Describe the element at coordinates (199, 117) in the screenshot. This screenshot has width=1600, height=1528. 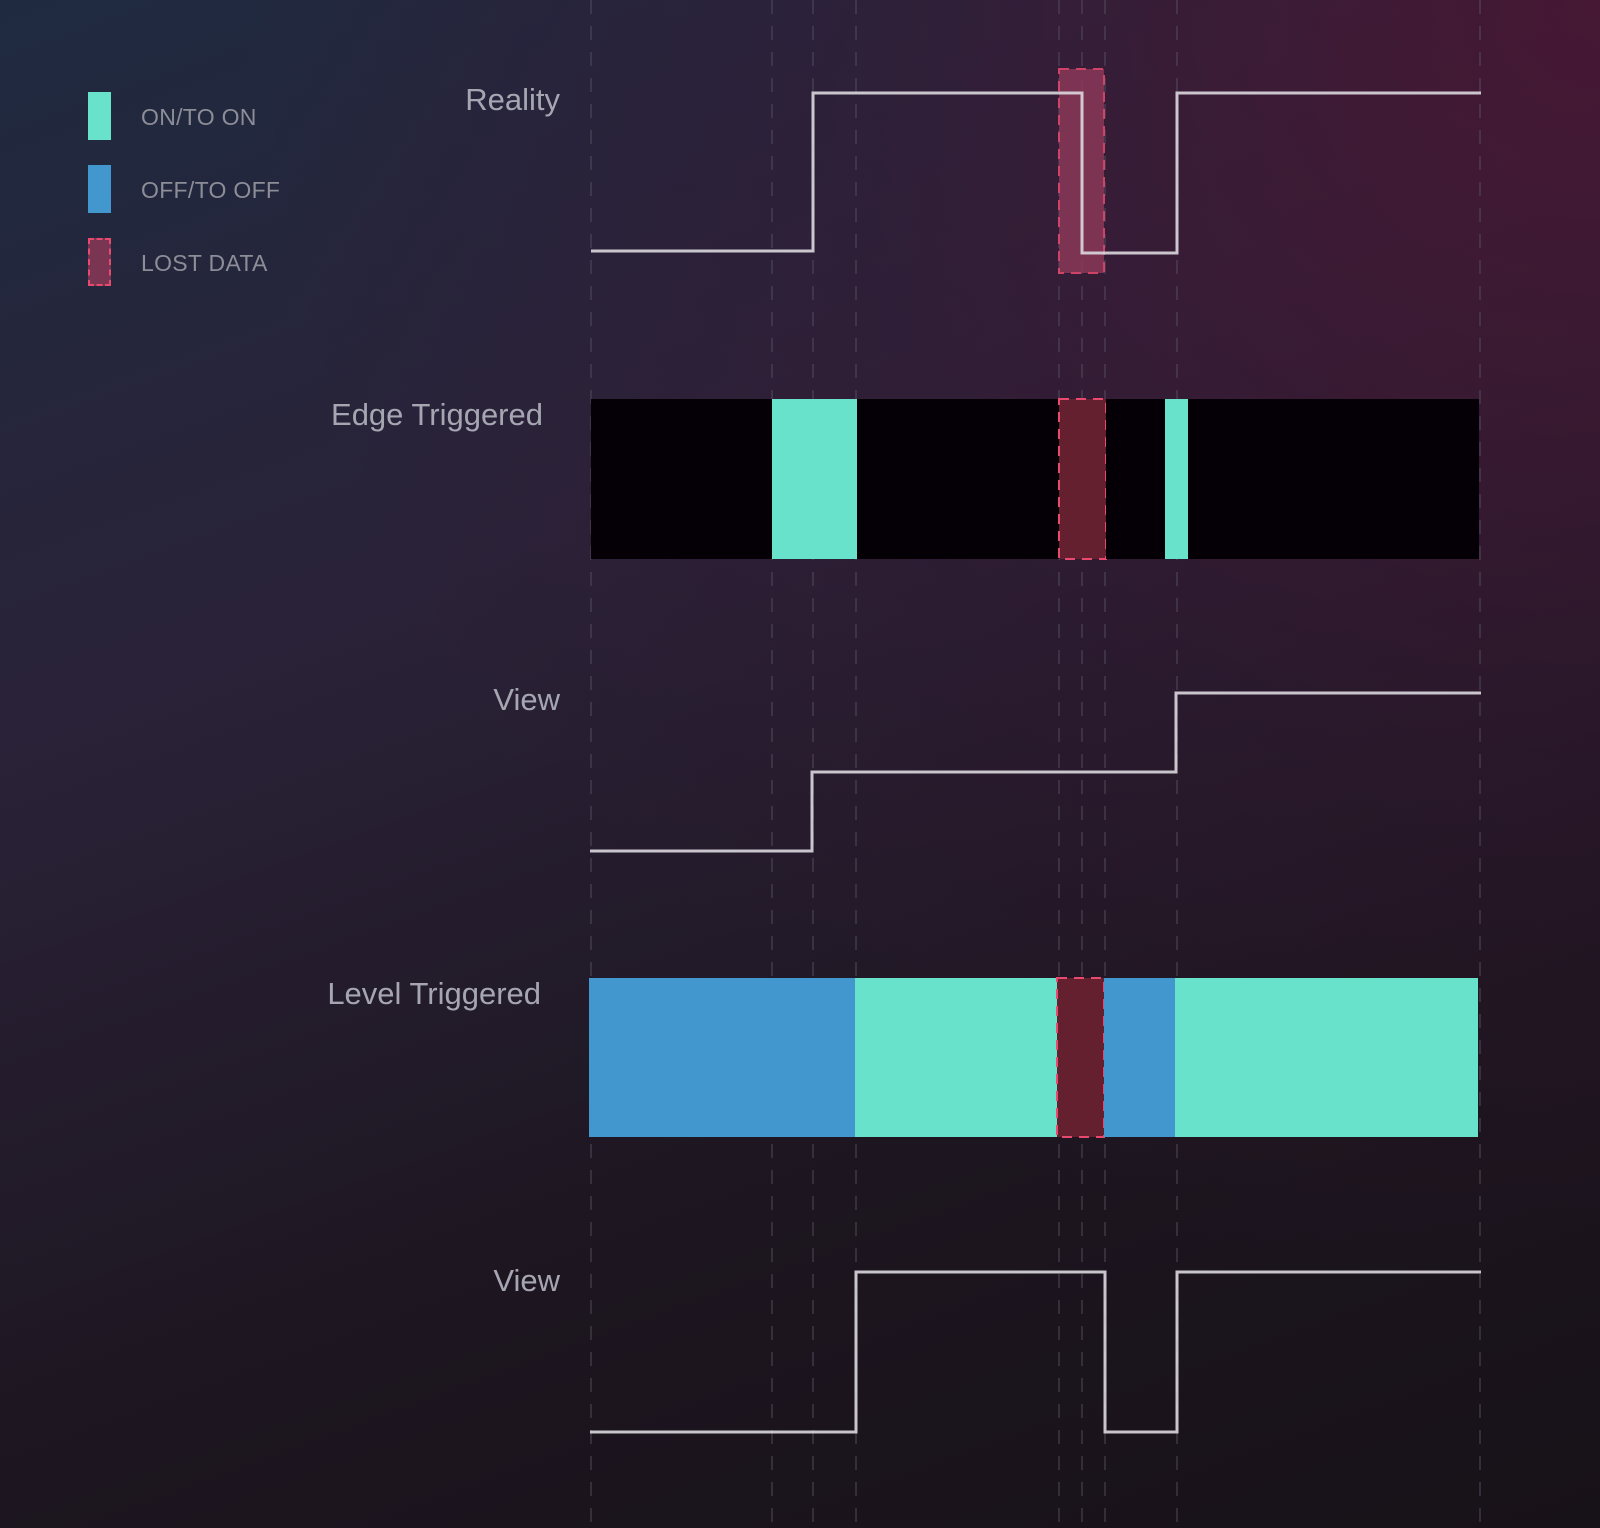
I see `legend-label-on: ON/TO ON` at that location.